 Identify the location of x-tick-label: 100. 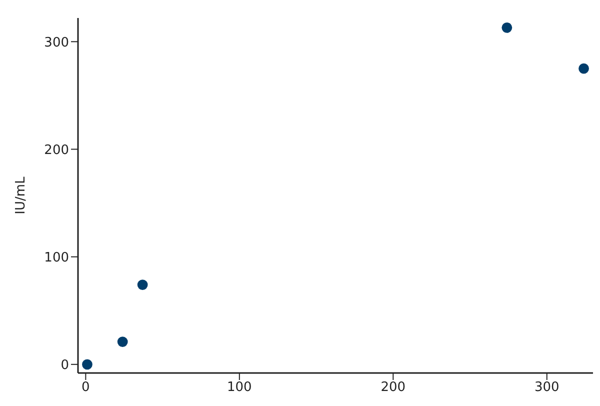
(239, 388).